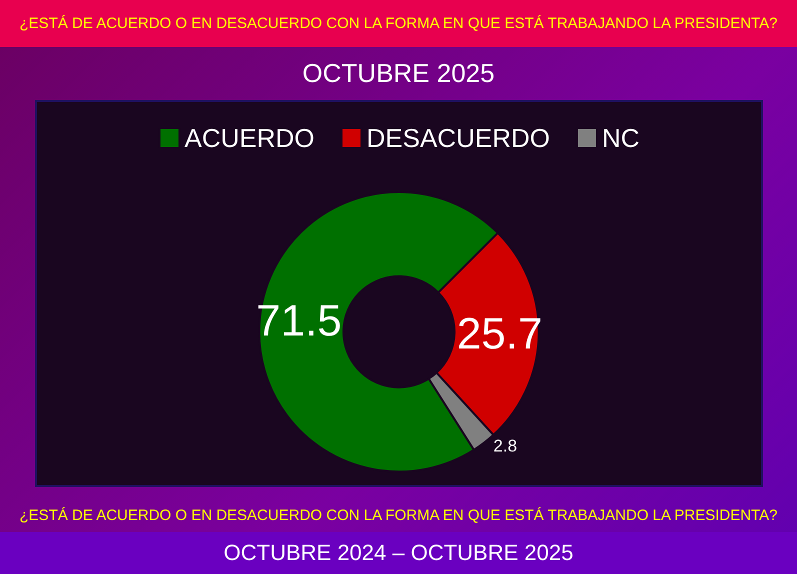 This screenshot has height=574, width=797. What do you see at coordinates (299, 321) in the screenshot?
I see `data-label: 71.5` at bounding box center [299, 321].